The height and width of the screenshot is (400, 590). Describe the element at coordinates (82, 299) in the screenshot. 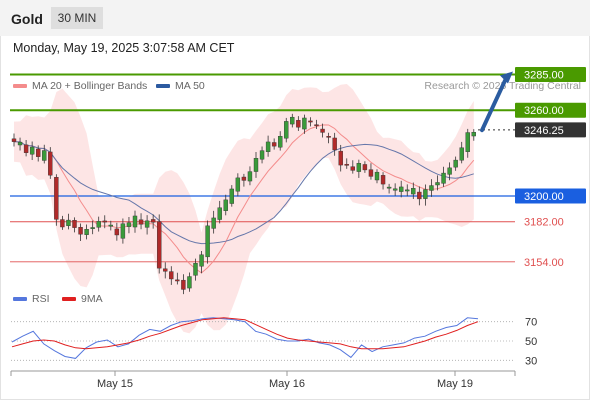

I see `legend-9ma: 9MA` at that location.